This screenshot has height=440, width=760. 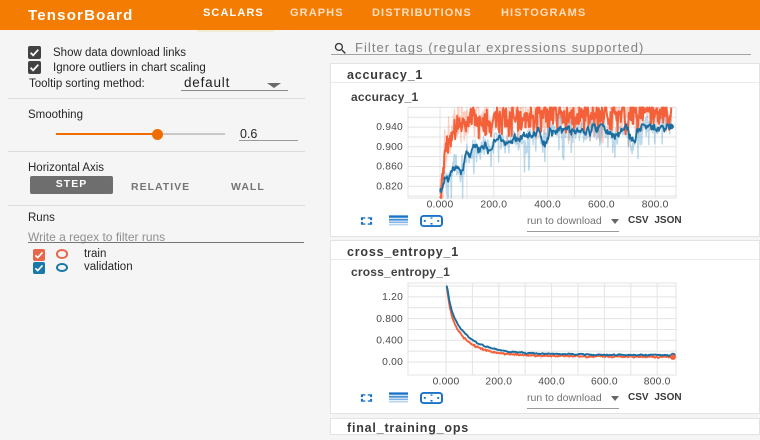 What do you see at coordinates (389, 167) in the screenshot?
I see `svg-text: 0.860` at bounding box center [389, 167].